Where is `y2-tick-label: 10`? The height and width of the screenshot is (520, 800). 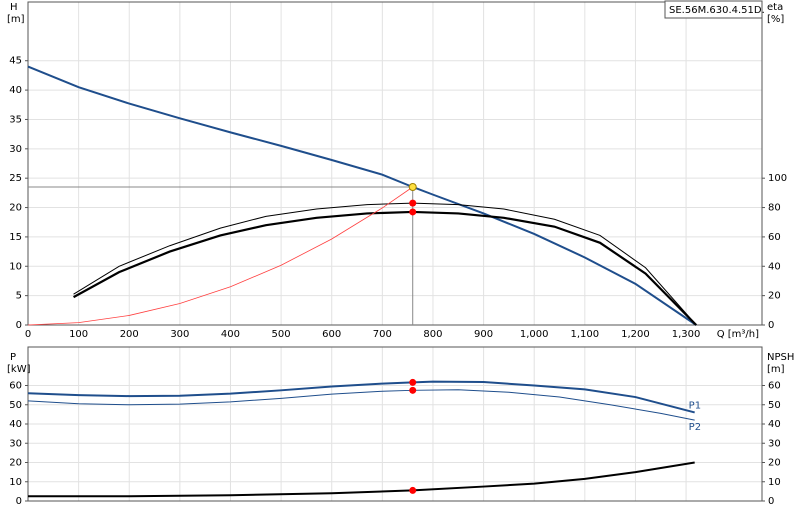
y2-tick-label: 10 is located at coordinates (774, 482).